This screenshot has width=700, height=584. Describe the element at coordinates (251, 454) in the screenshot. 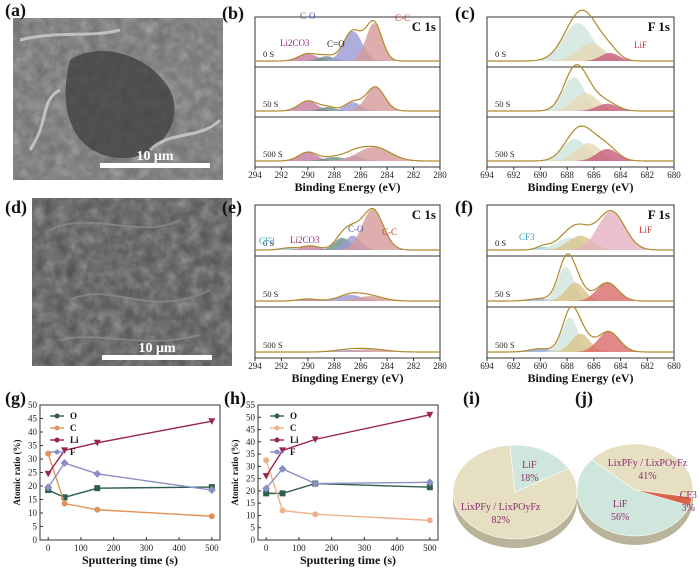

I see `y-tick-label: 35` at that location.